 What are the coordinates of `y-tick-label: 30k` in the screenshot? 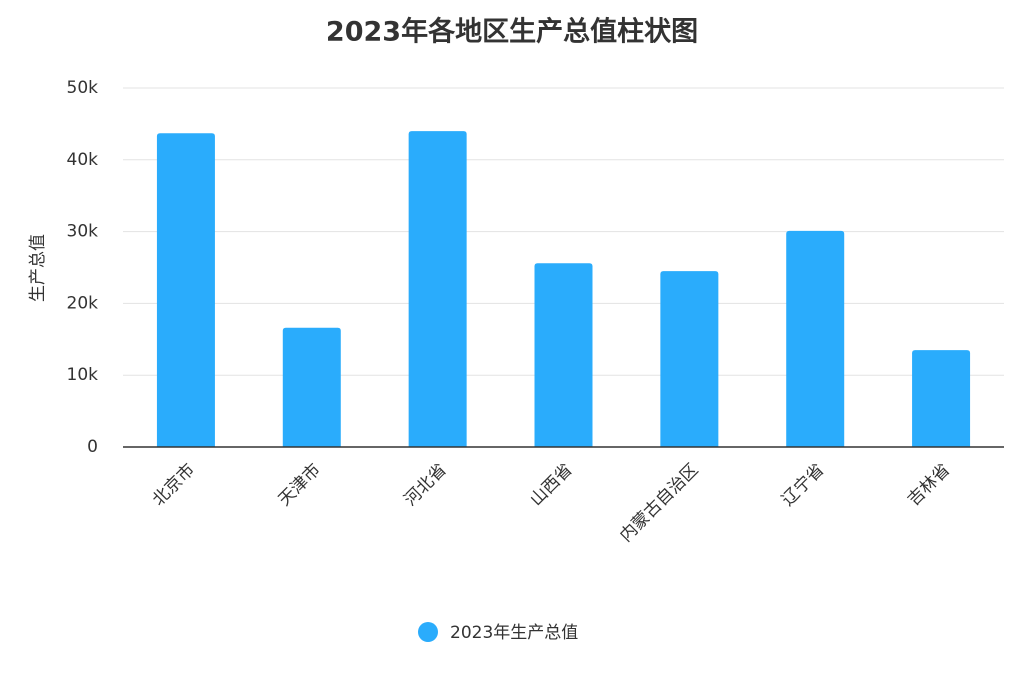 It's located at (83, 232).